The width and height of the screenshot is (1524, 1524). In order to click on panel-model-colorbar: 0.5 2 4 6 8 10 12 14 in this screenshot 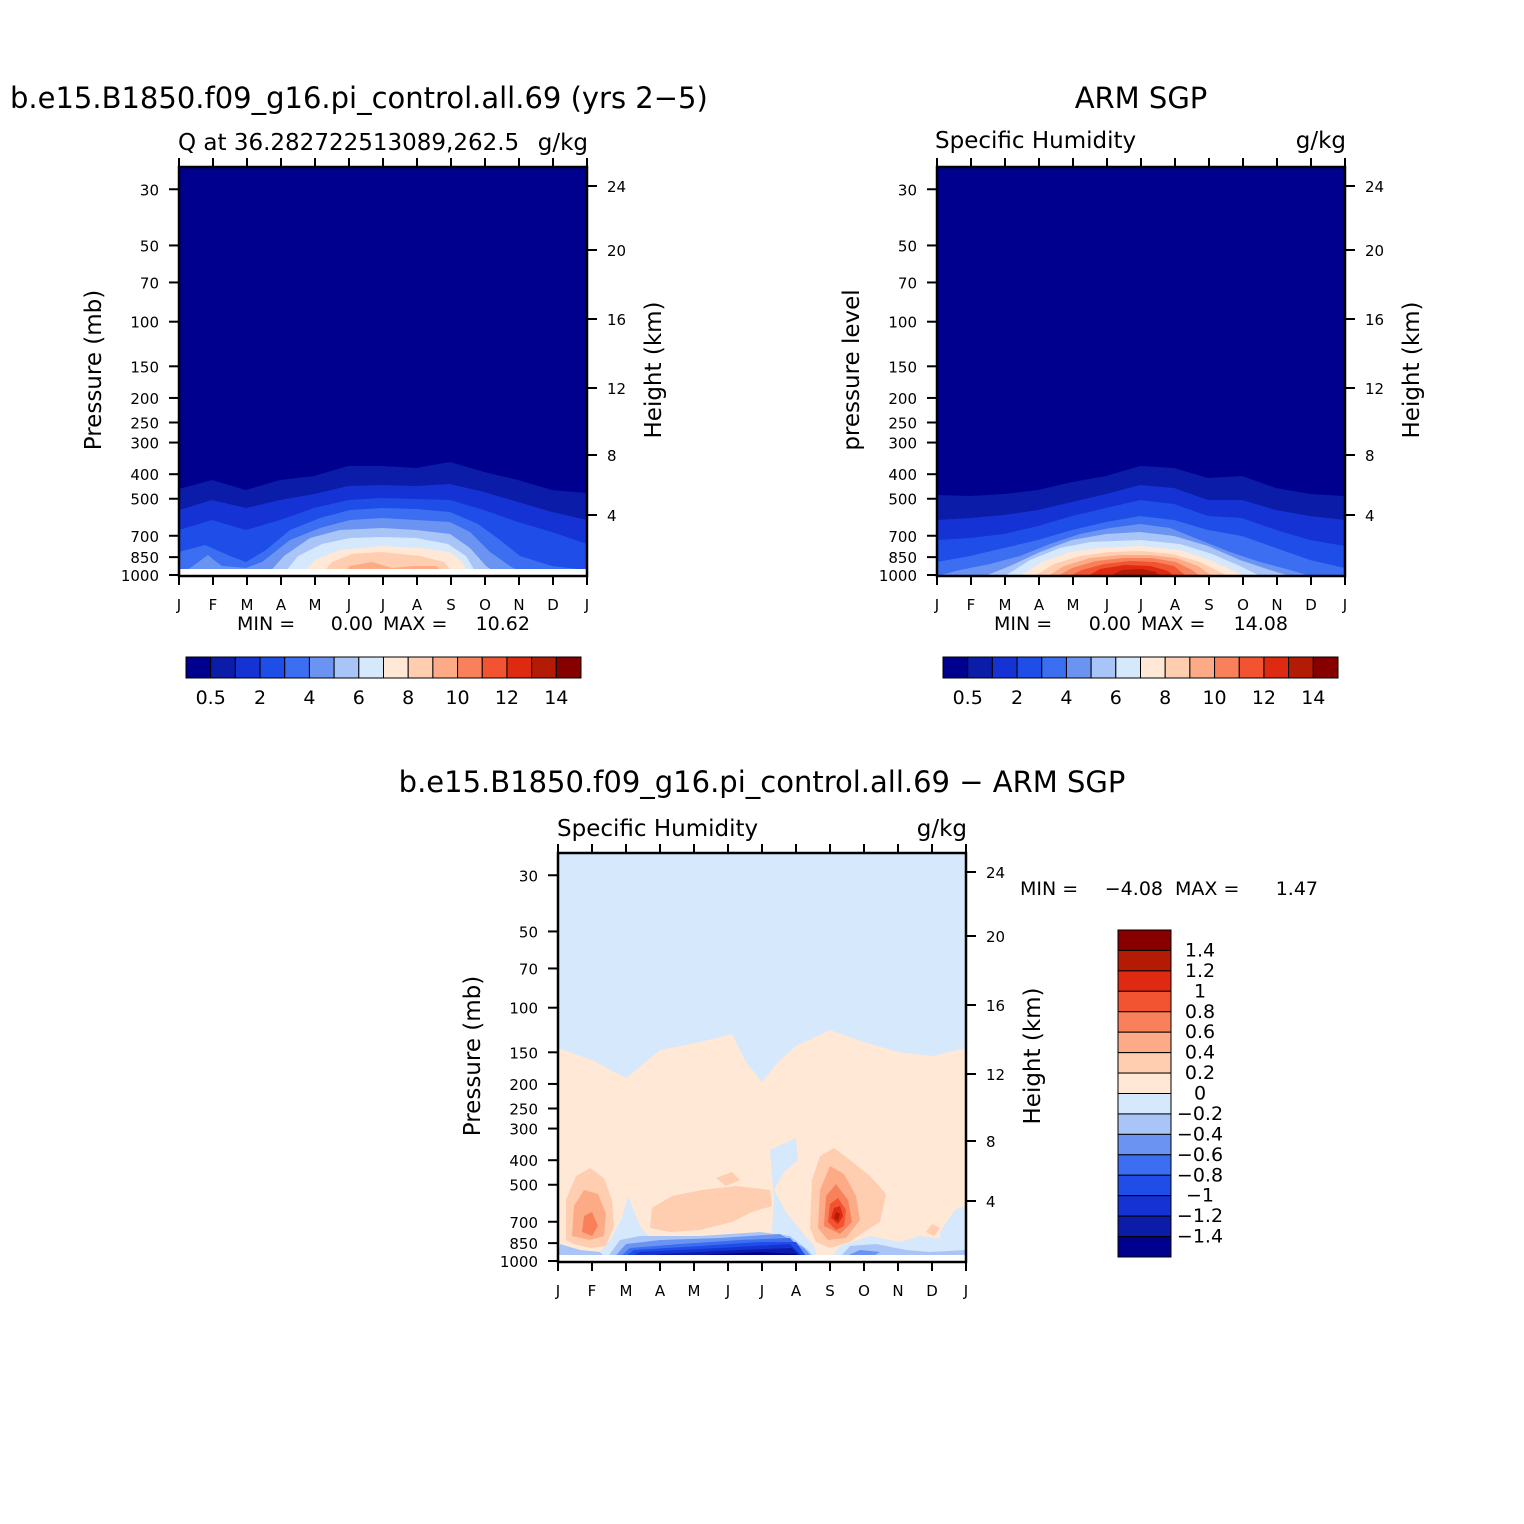, I will do `click(383, 682)`.